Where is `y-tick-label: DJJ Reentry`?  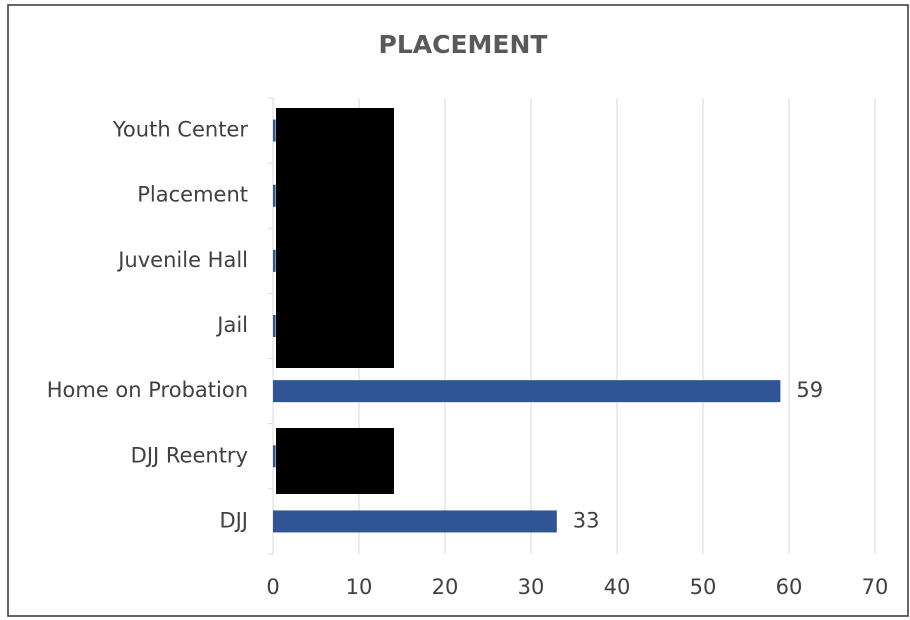 y-tick-label: DJJ Reentry is located at coordinates (189, 455).